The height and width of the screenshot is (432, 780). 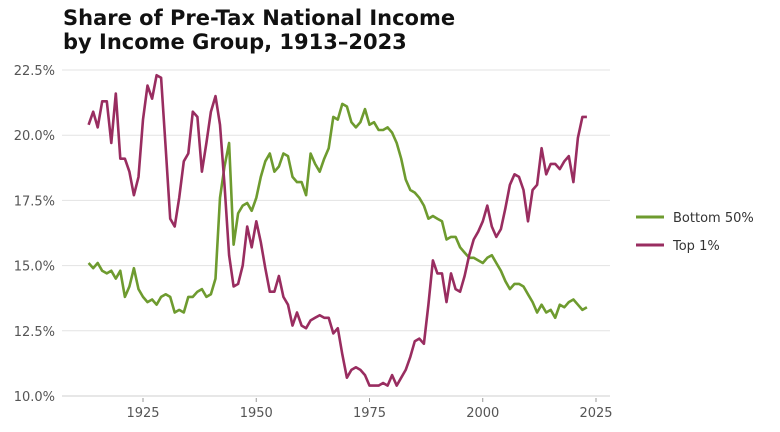 I want to click on x-tick-label: 2000, so click(x=482, y=413).